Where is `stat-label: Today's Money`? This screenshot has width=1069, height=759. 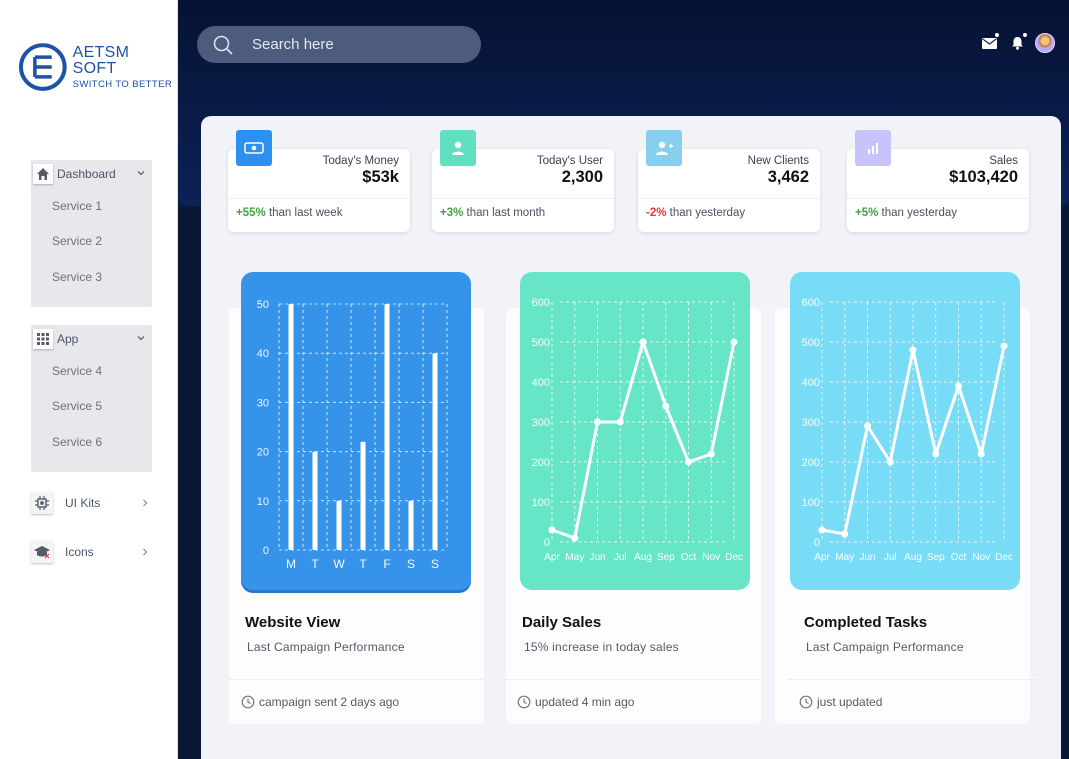 stat-label: Today's Money is located at coordinates (360, 161).